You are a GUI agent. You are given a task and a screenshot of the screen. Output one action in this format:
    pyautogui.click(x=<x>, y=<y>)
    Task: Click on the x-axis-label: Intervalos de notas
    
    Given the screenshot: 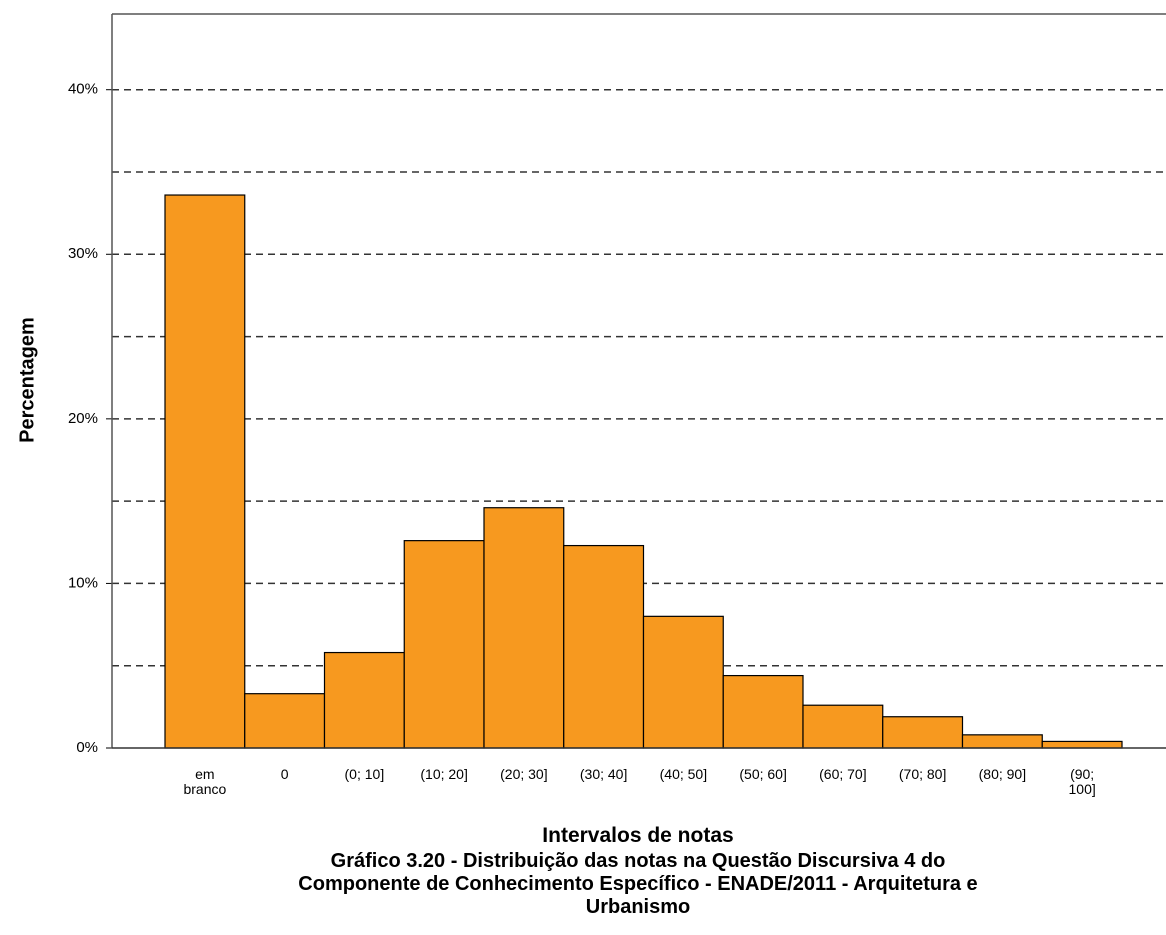 What is the action you would take?
    pyautogui.click(x=638, y=835)
    